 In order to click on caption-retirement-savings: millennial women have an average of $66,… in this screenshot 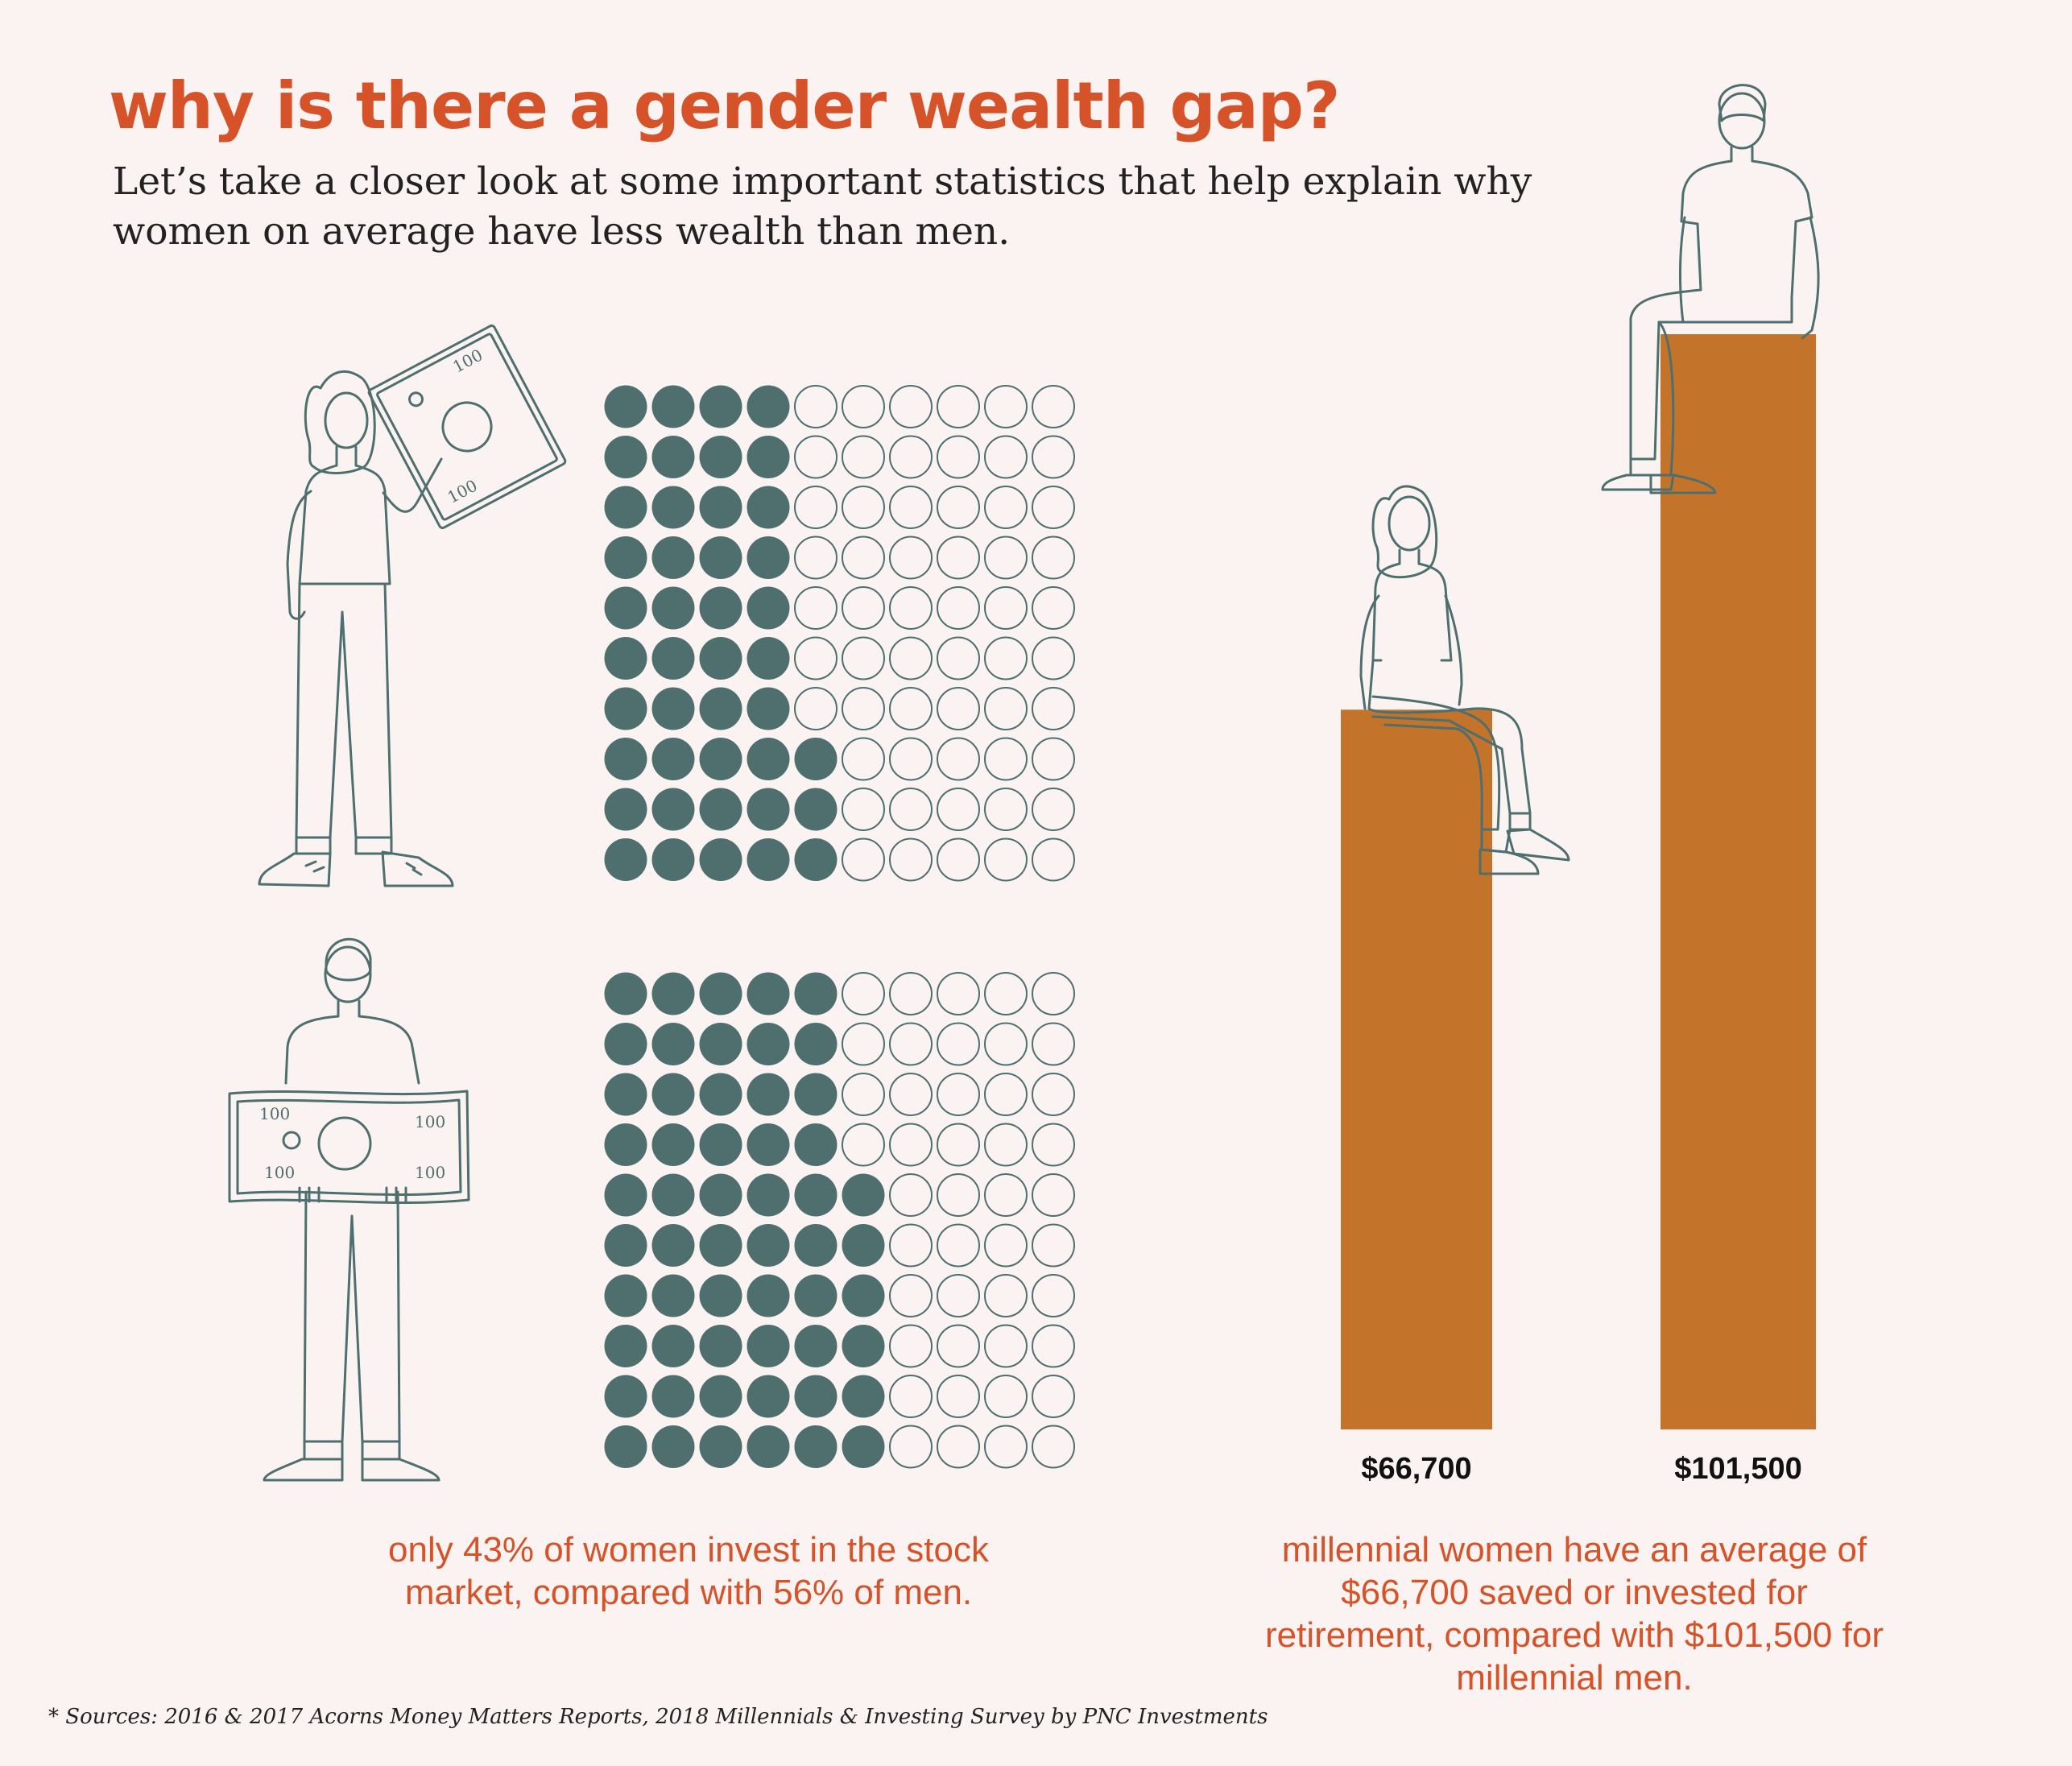, I will do `click(1574, 1614)`.